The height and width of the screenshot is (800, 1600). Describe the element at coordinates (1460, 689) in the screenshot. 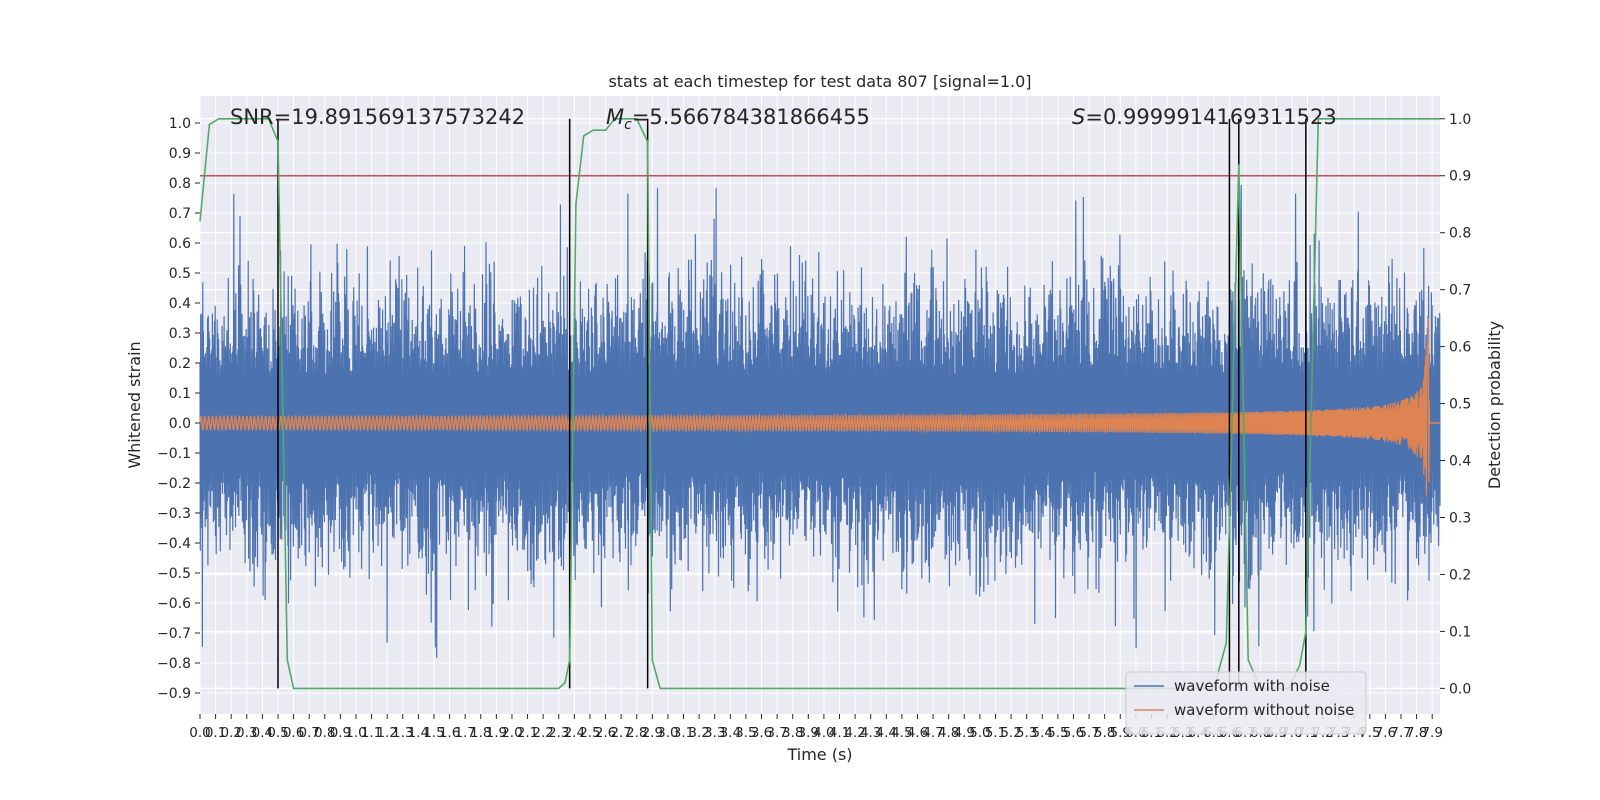

I see `y2-tick-label-10: 0.0` at that location.